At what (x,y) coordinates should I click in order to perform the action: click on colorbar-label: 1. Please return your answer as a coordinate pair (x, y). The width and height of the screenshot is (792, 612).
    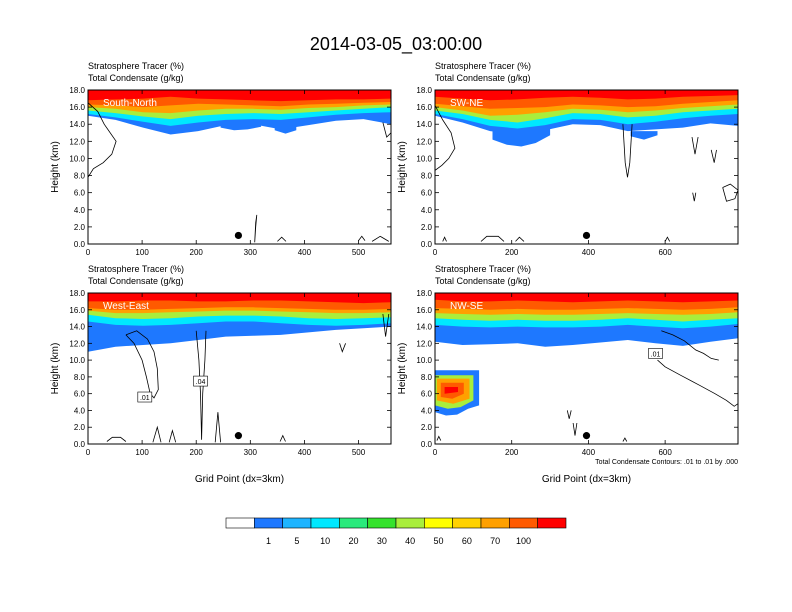
    Looking at the image, I should click on (268, 541).